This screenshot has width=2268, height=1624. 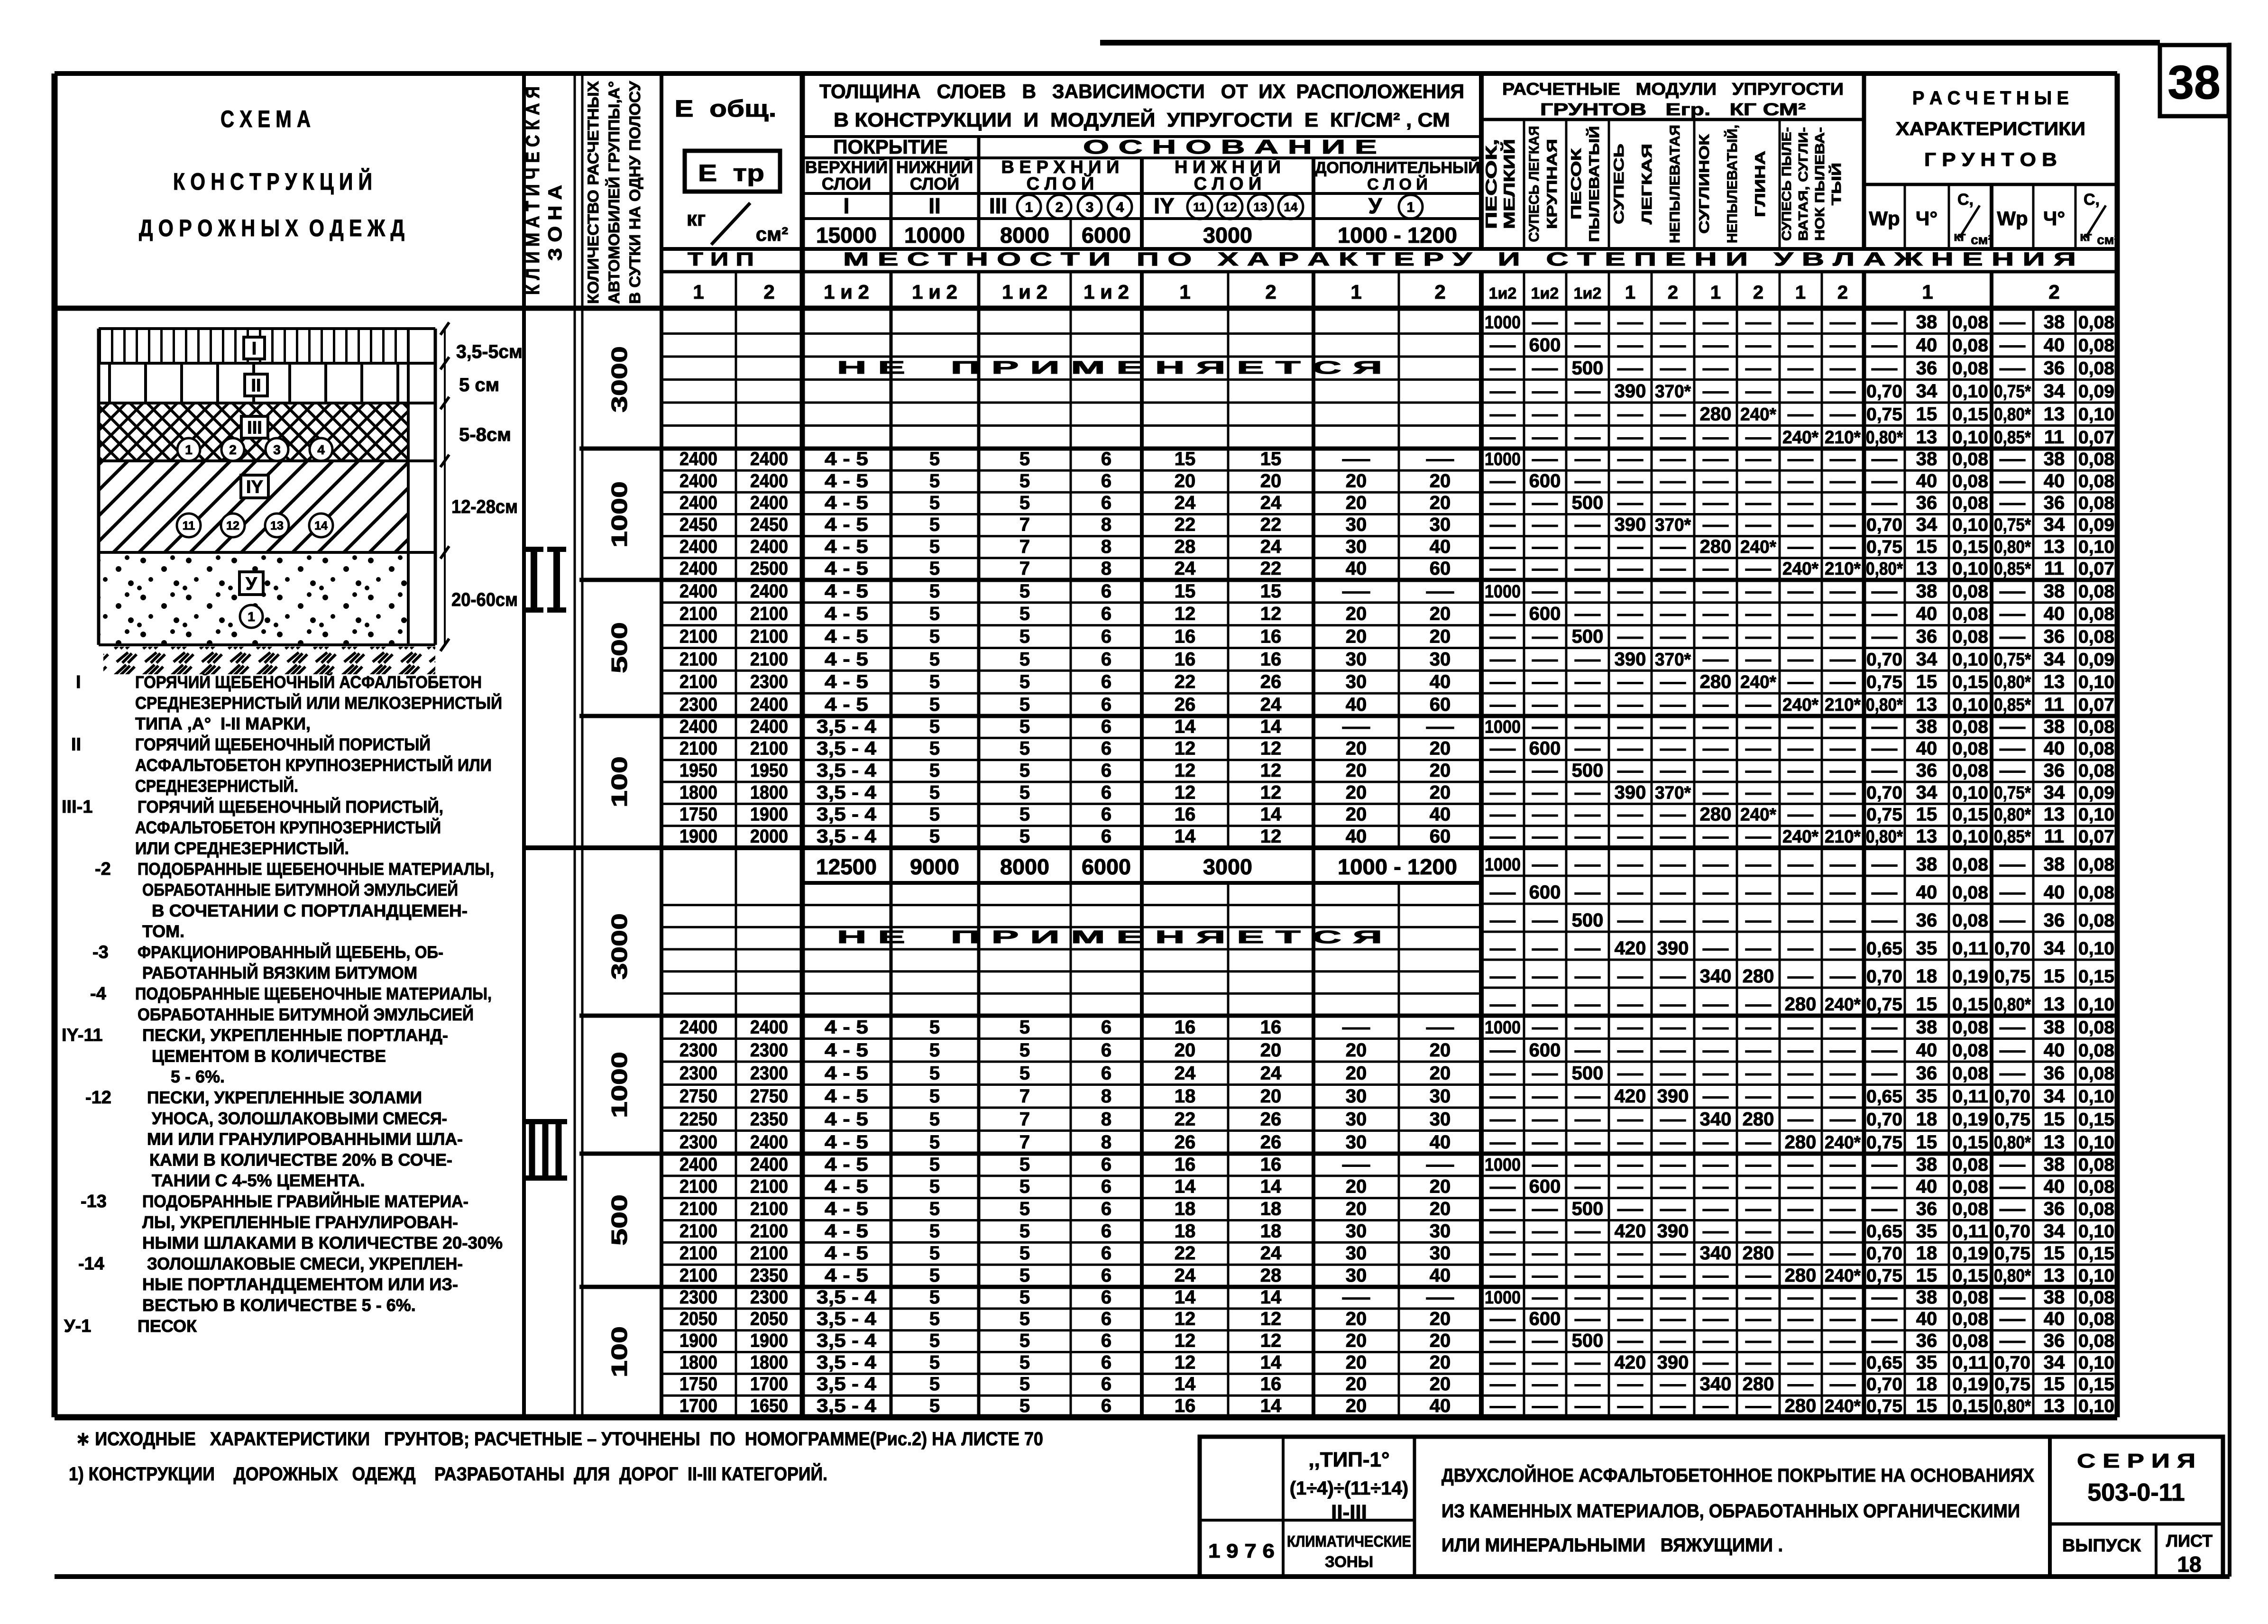 I want to click on svg-text: II, so click(x=934, y=205).